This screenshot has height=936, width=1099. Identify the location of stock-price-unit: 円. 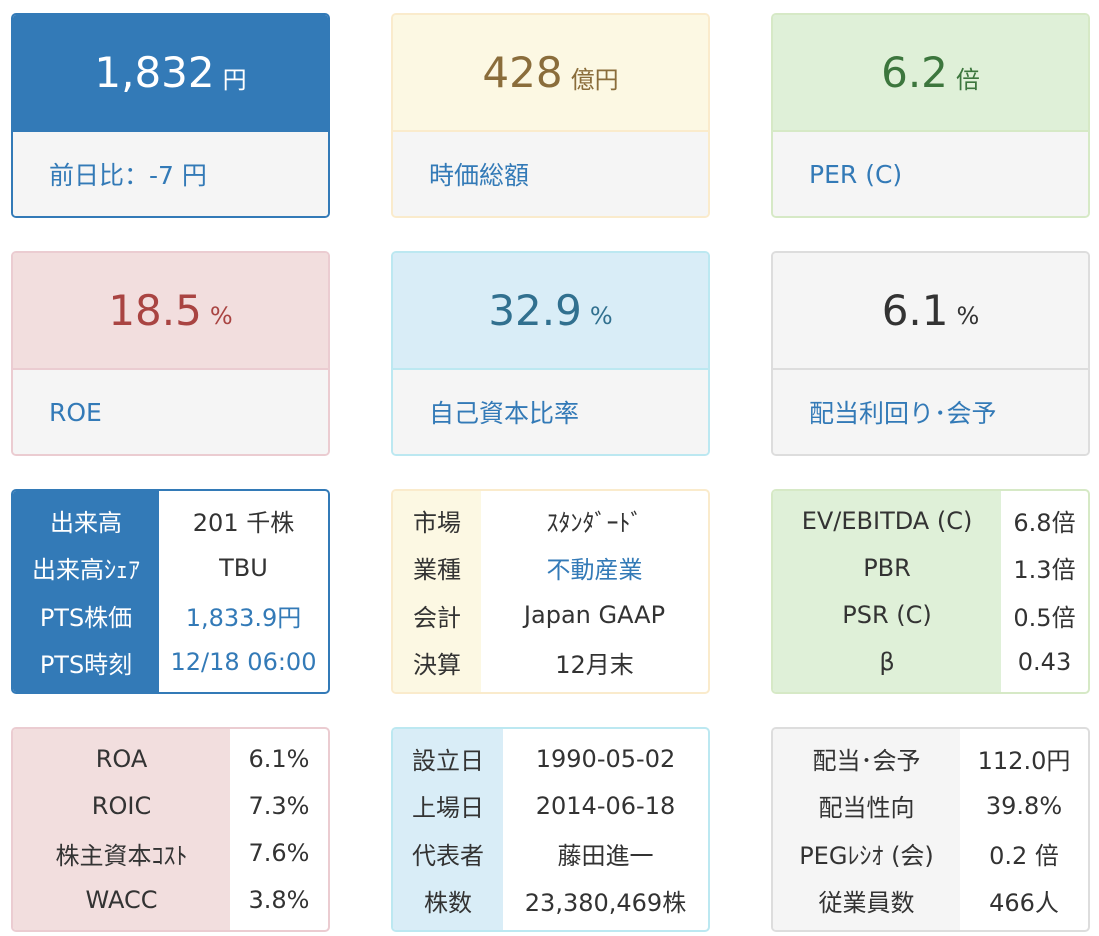
(234, 80).